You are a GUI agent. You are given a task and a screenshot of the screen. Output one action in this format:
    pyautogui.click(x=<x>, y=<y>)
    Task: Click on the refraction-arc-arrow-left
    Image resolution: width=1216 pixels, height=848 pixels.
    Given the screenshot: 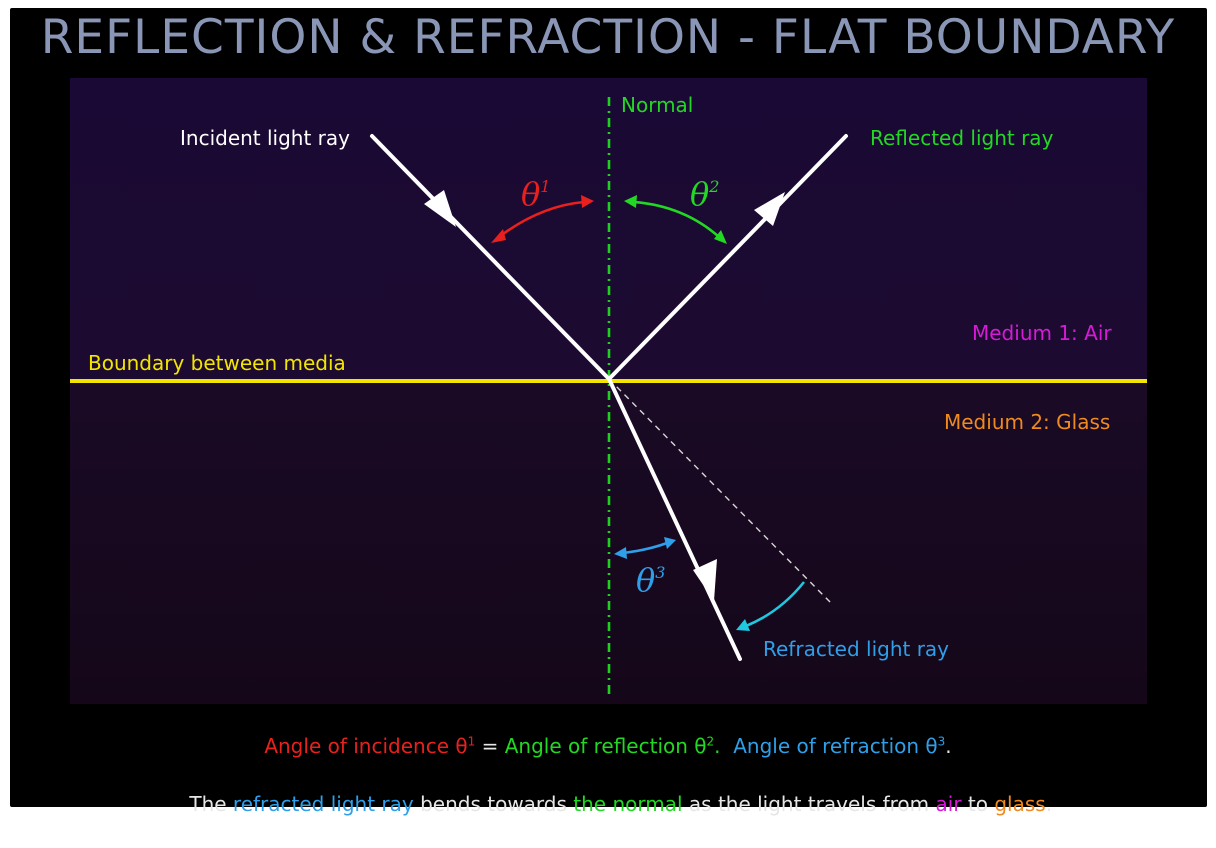 What is the action you would take?
    pyautogui.click(x=620, y=553)
    